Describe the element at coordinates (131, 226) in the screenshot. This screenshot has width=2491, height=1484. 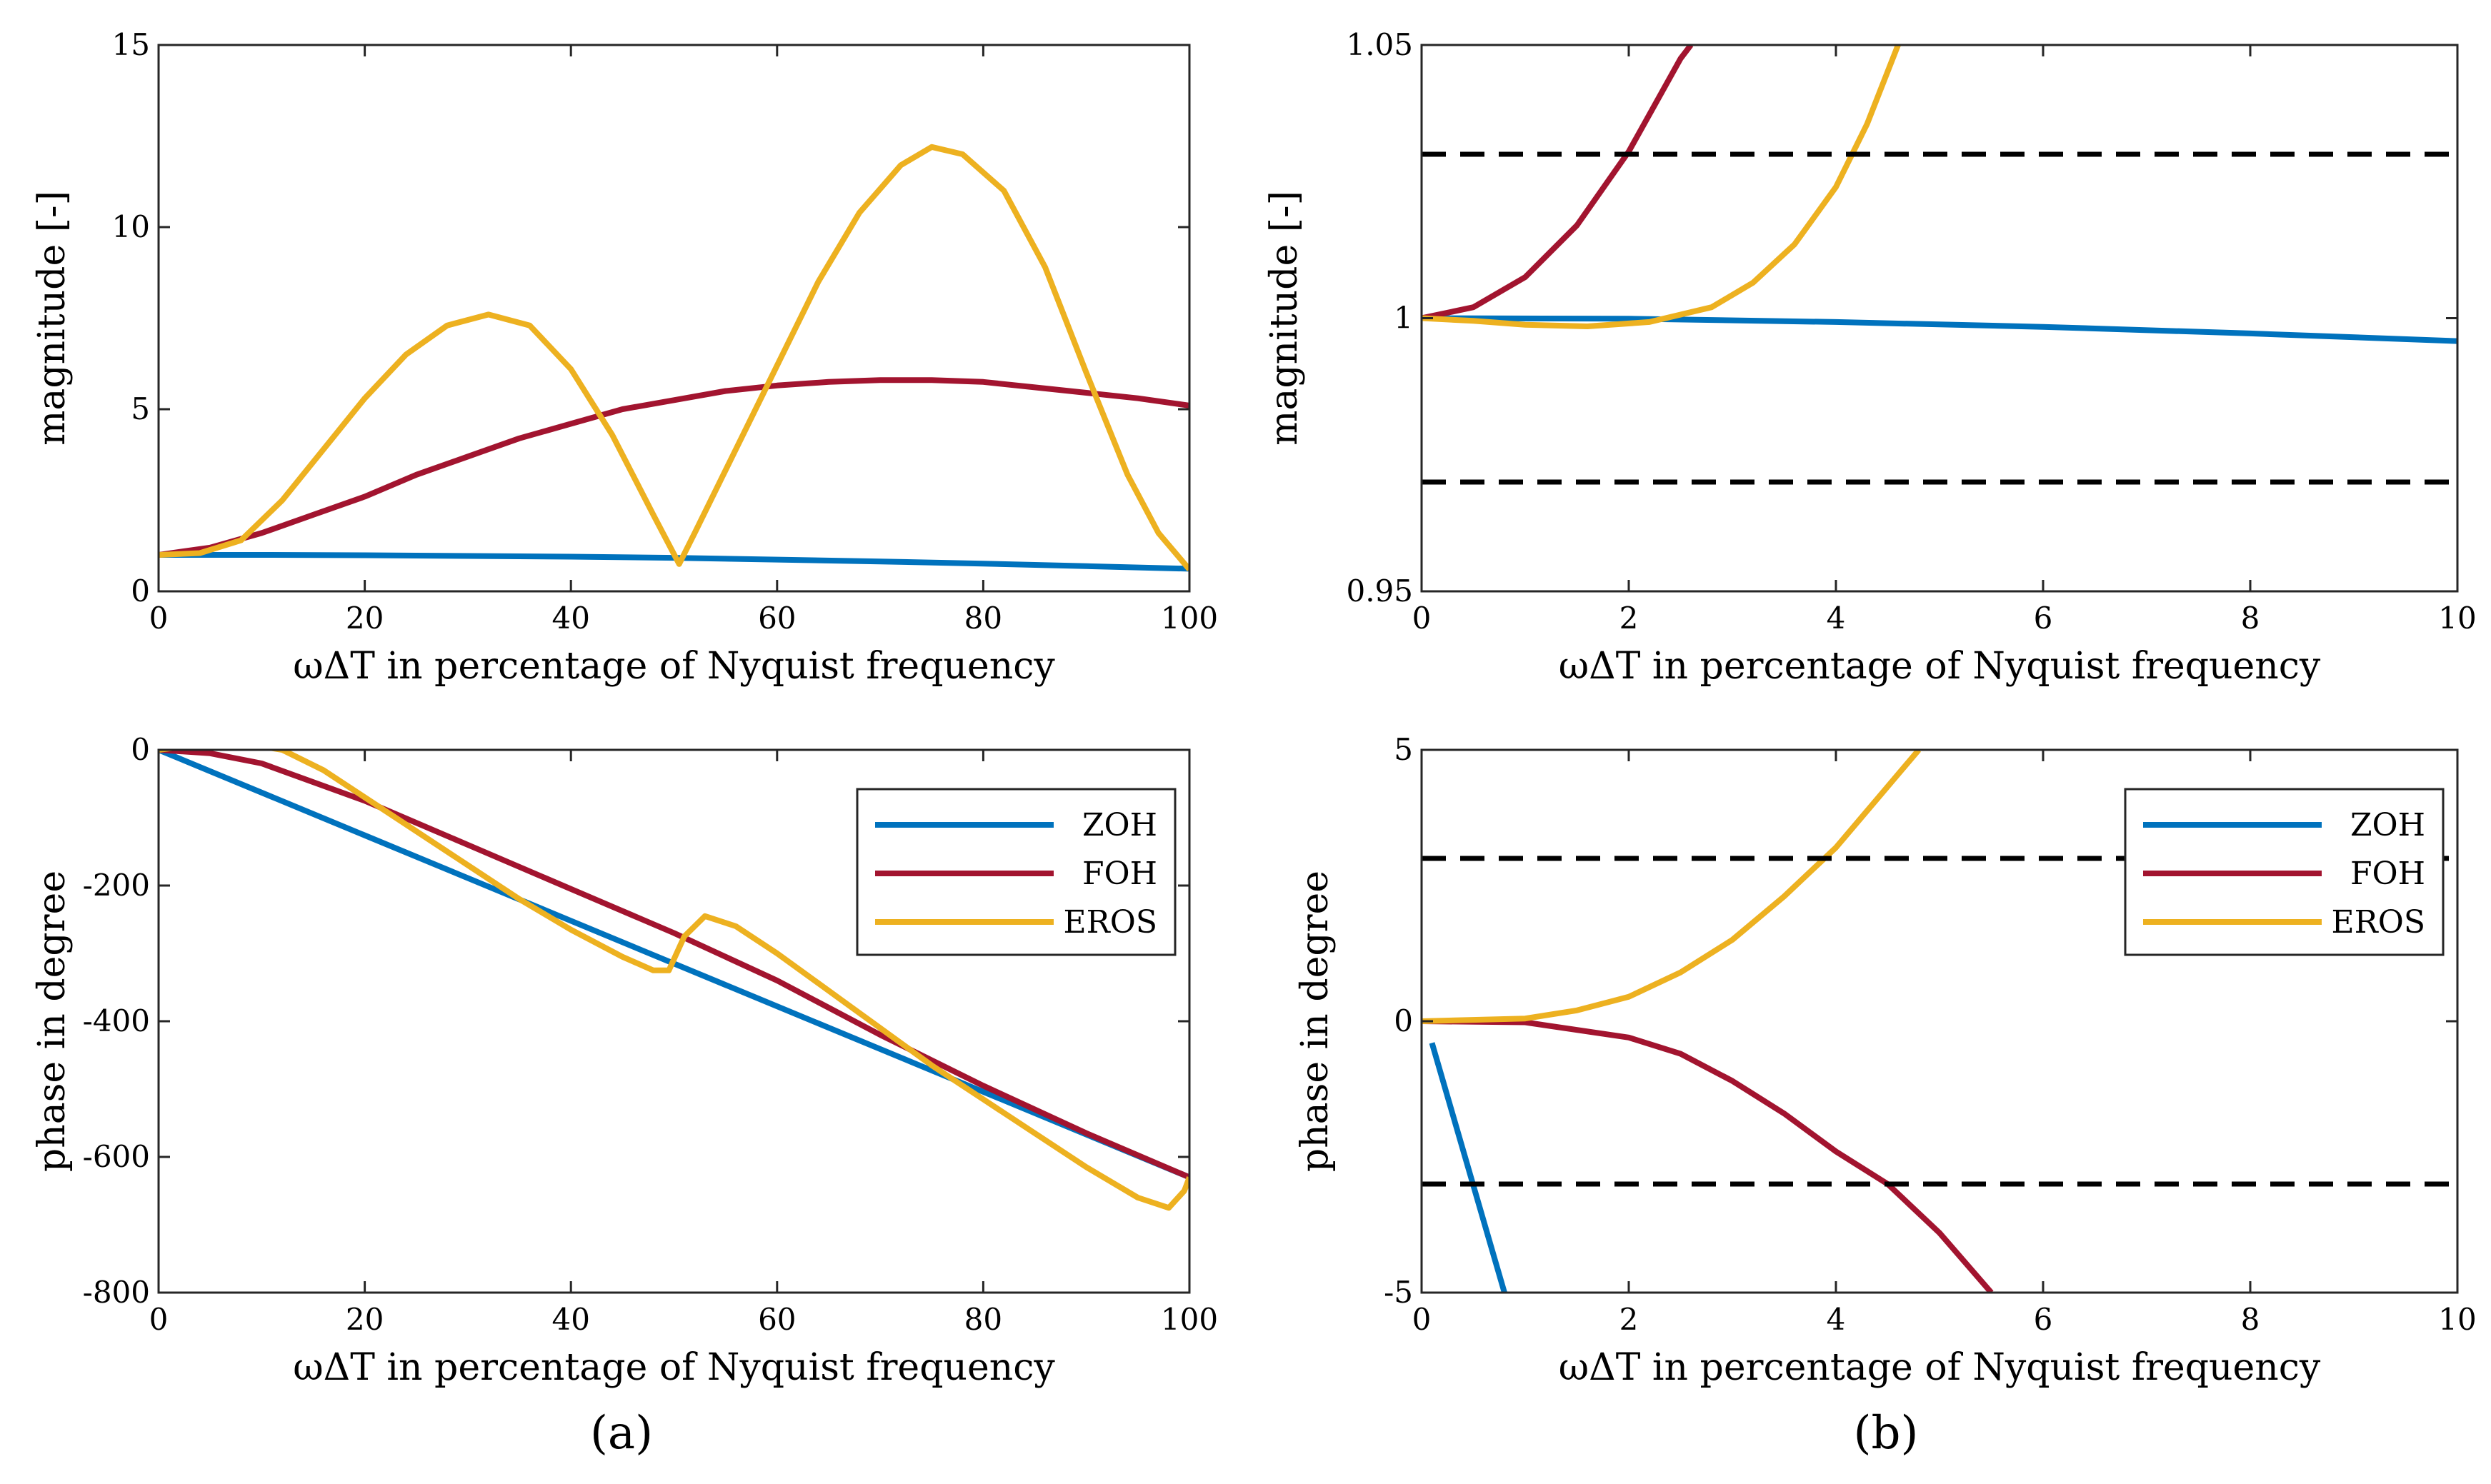
I see `y-tick-label: 10` at that location.